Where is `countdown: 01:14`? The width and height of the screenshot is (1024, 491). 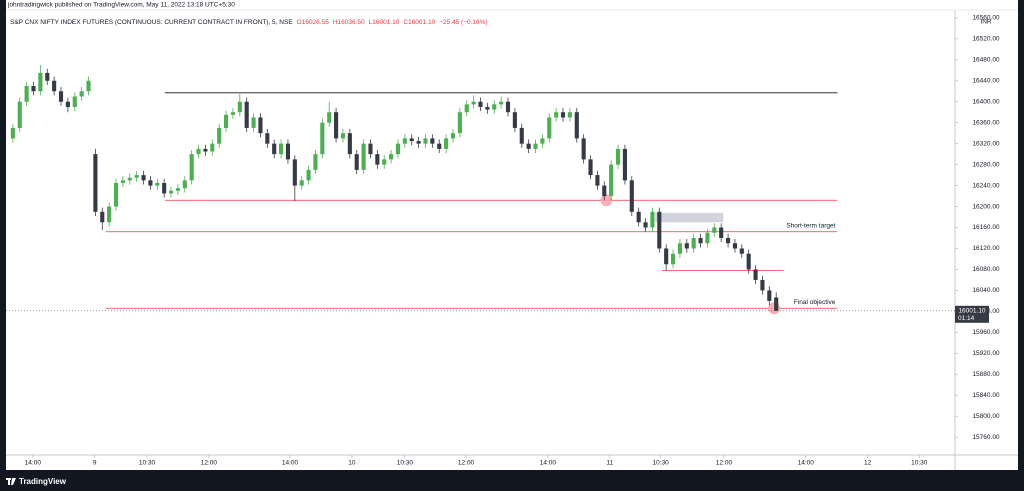 countdown: 01:14 is located at coordinates (966, 318).